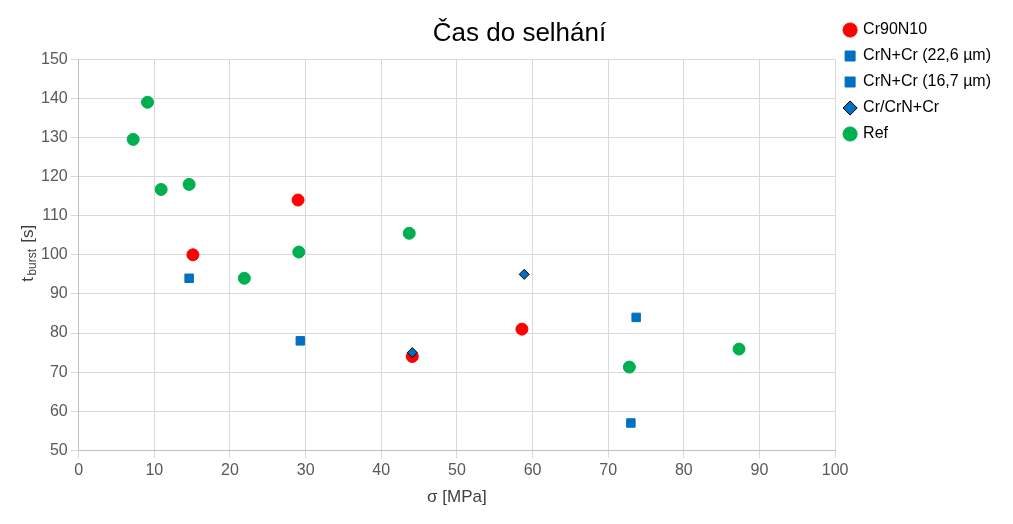  Describe the element at coordinates (58, 332) in the screenshot. I see `y-tick-label: 80` at that location.